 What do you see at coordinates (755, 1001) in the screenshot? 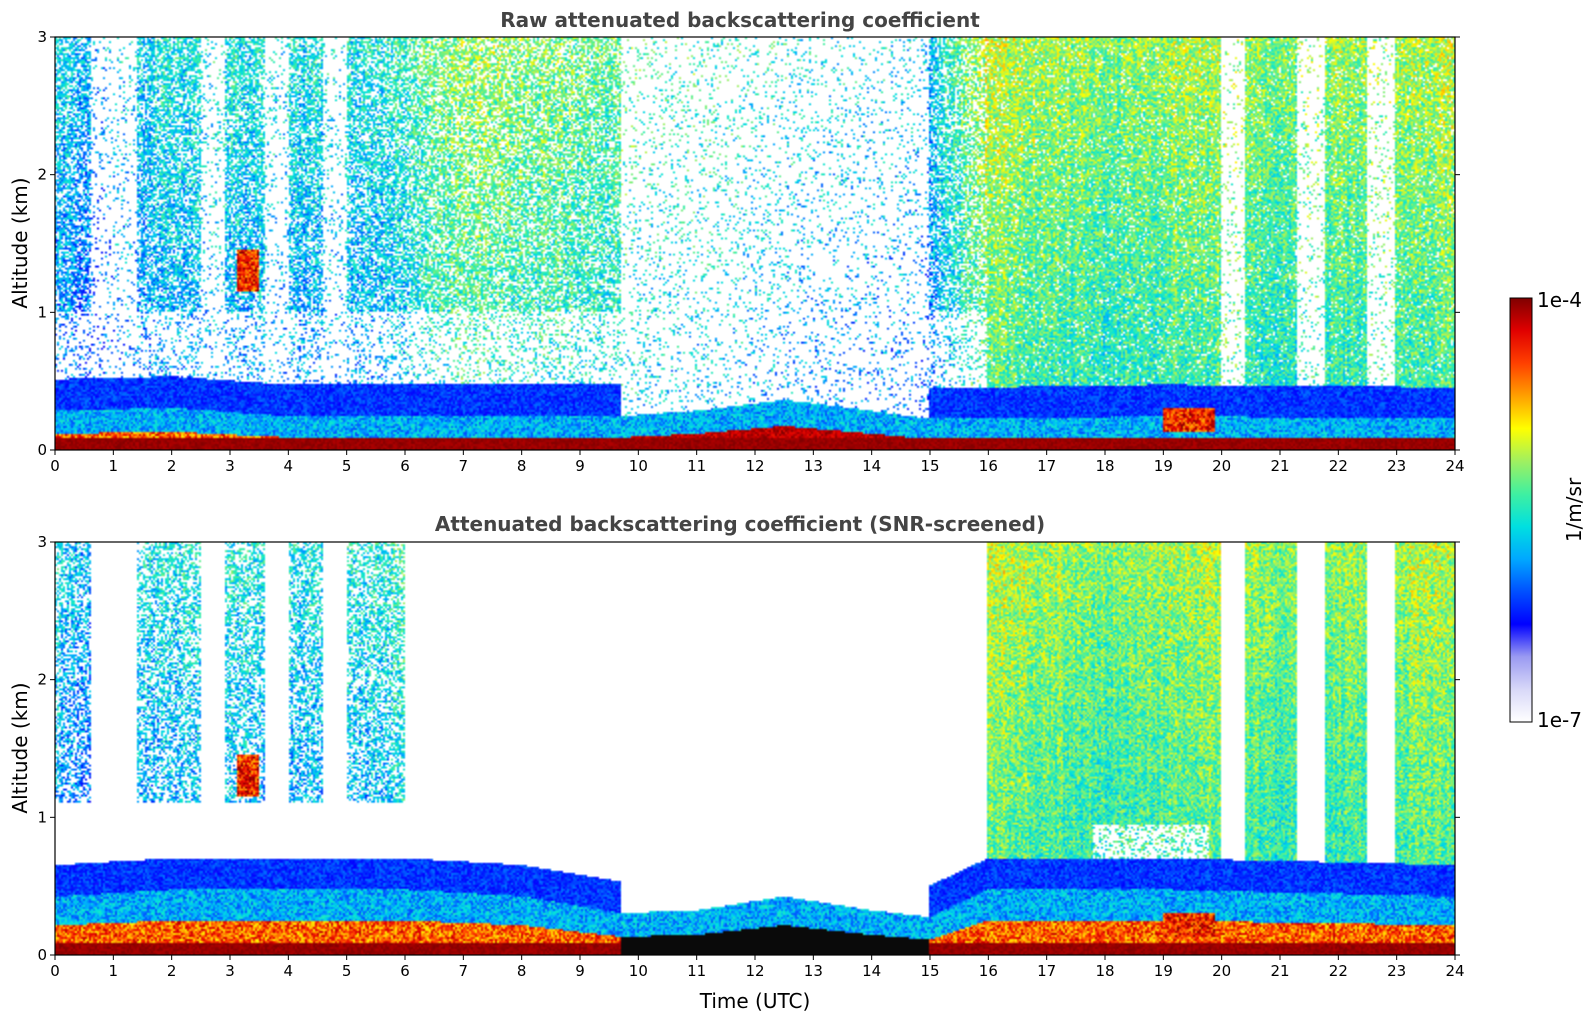
I see `x-axis-label: Time (UTC)` at bounding box center [755, 1001].